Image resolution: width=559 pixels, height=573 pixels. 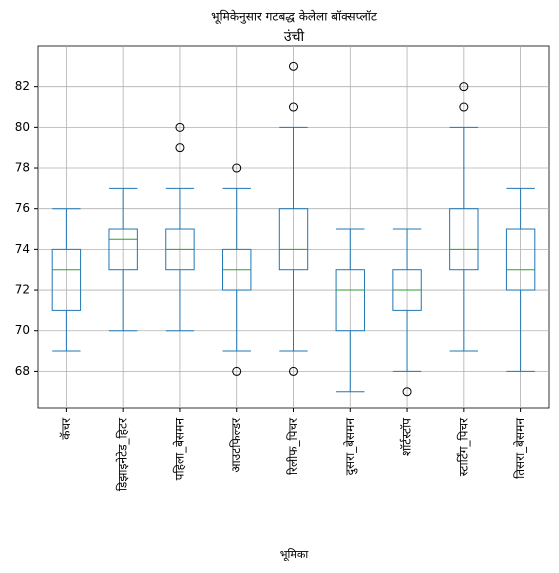 I want to click on x-tick-label: डिझाइनेटेड_हिटर, so click(x=123, y=454).